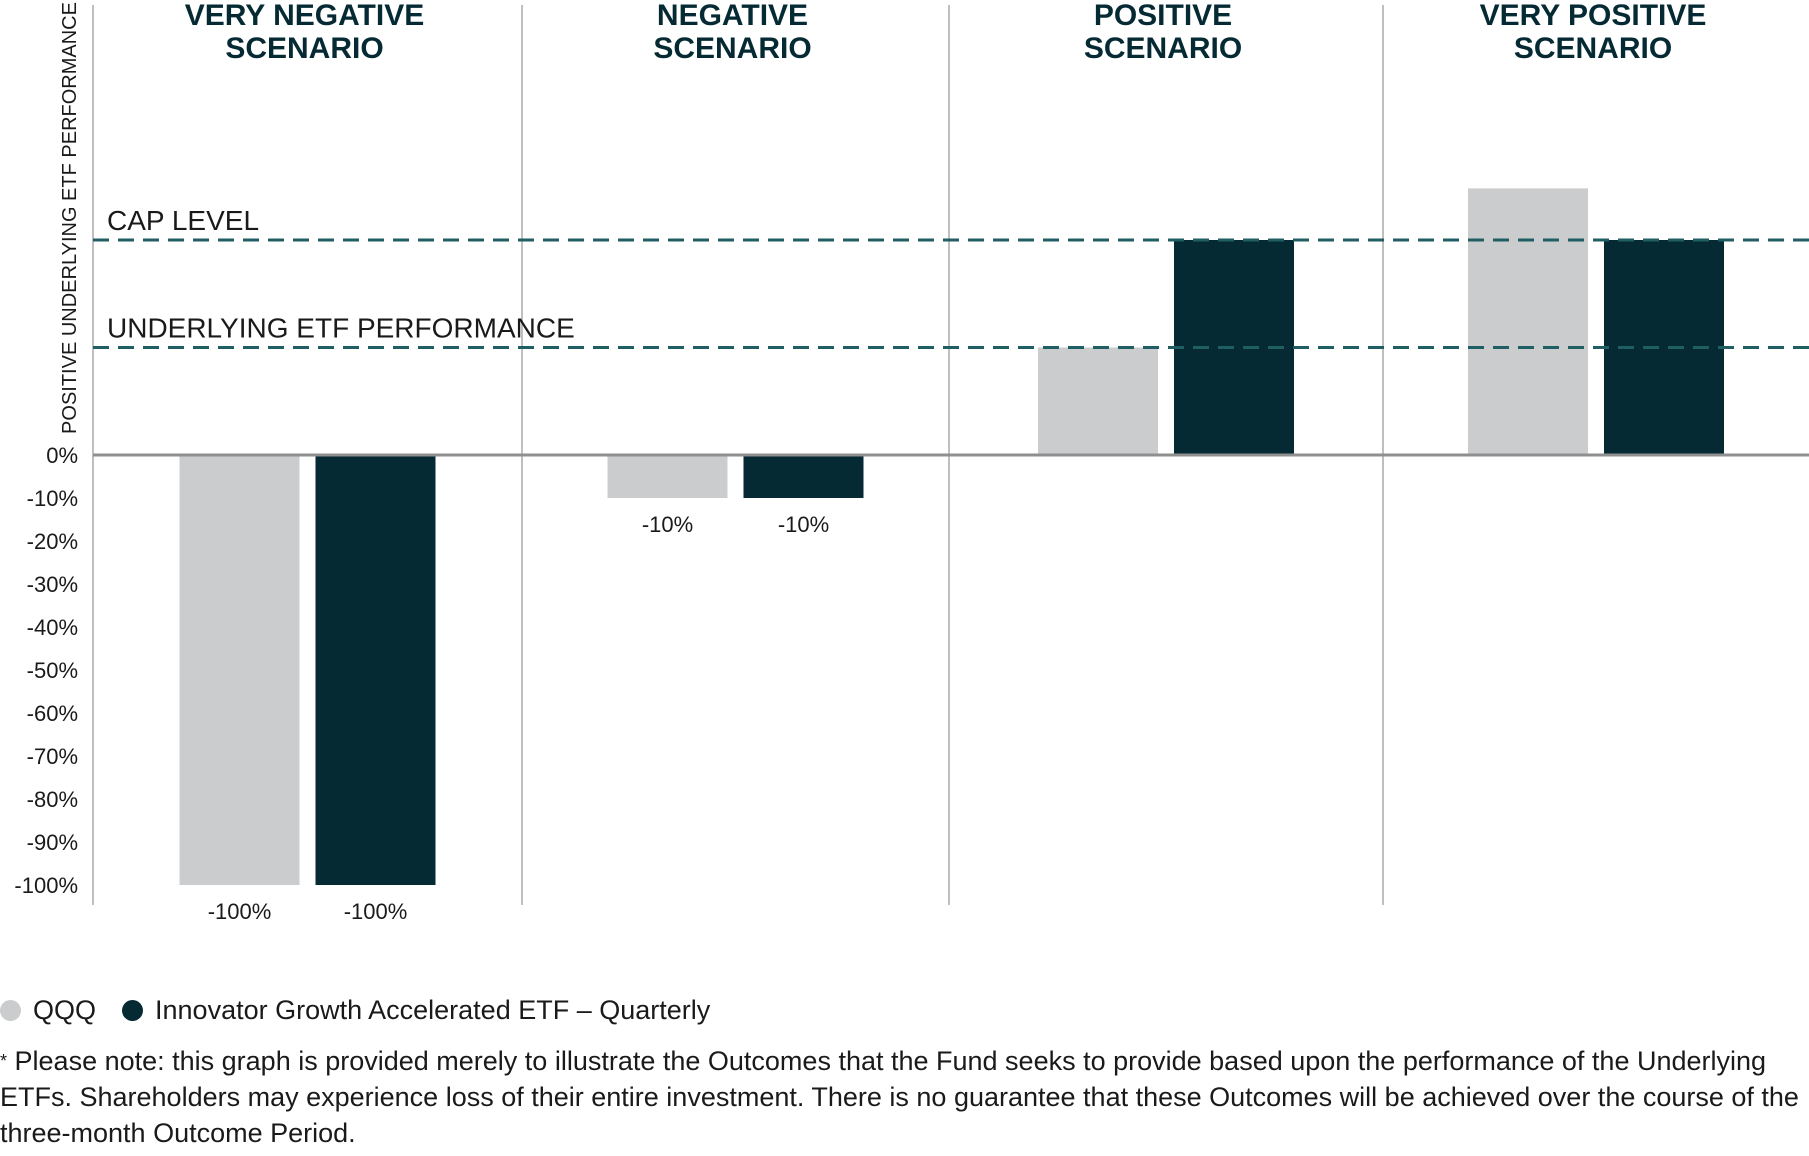 This screenshot has height=1156, width=1809. Describe the element at coordinates (10, 1010) in the screenshot. I see `legend-swatch-qqq` at that location.